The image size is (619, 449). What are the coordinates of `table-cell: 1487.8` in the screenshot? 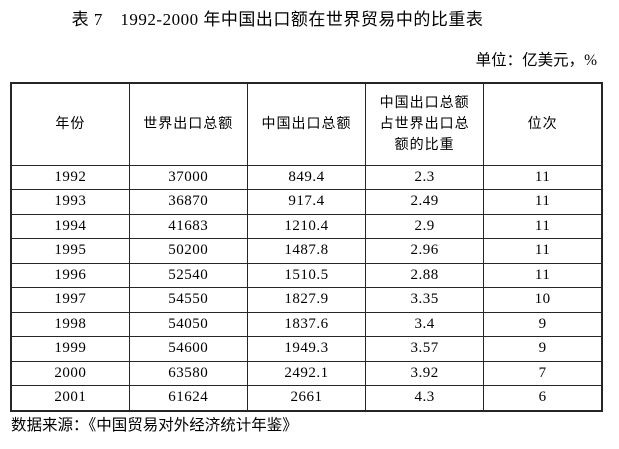 It's located at (306, 251).